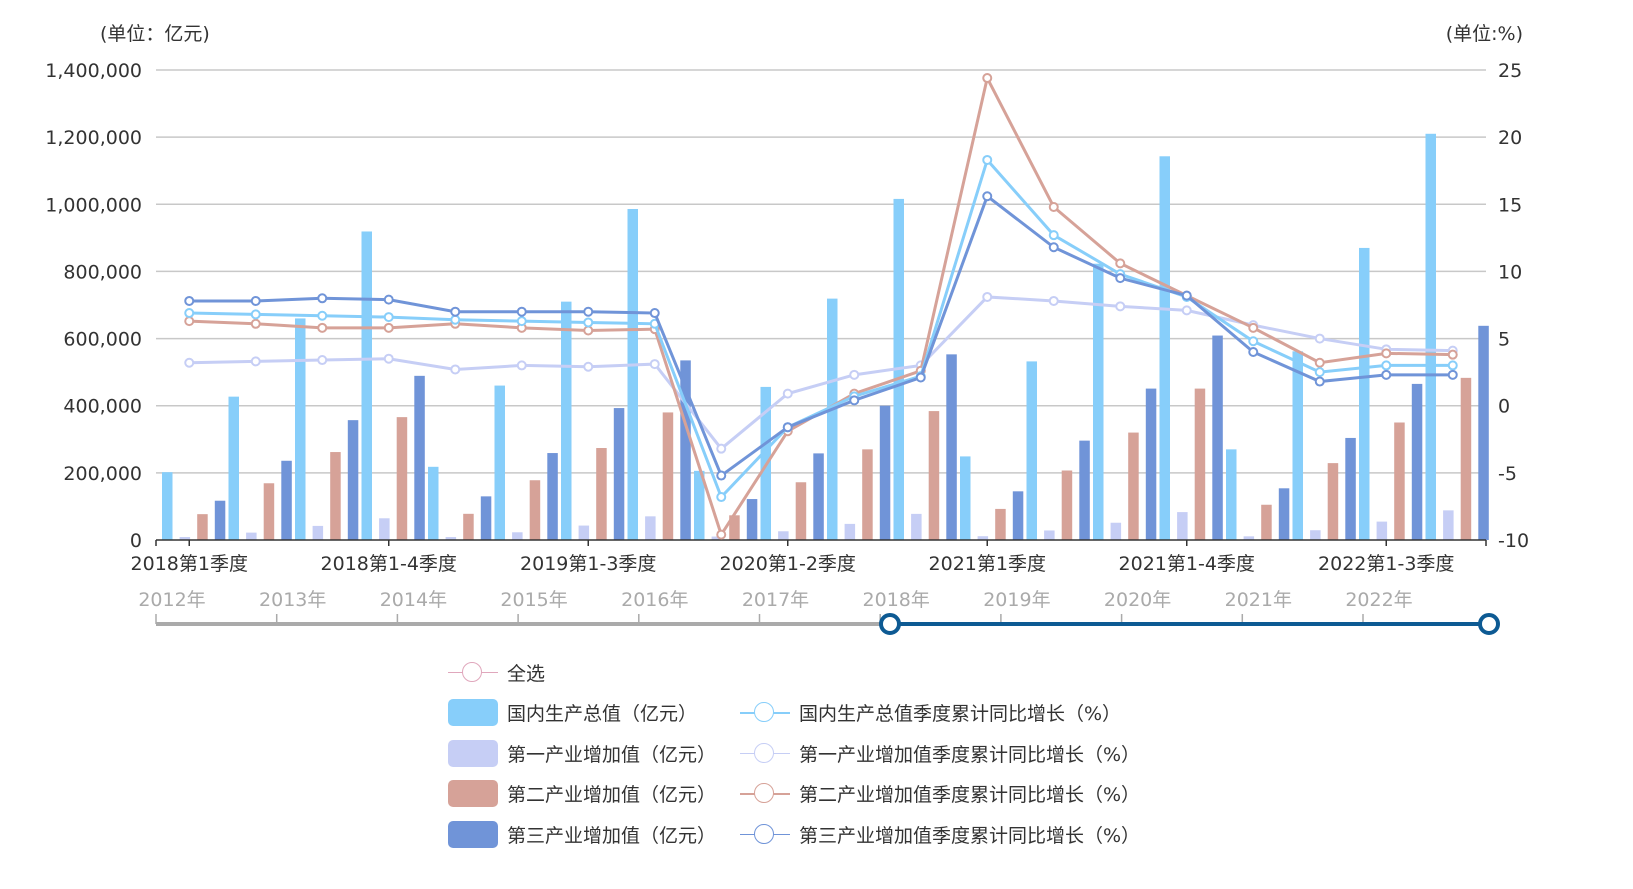 The height and width of the screenshot is (889, 1633). What do you see at coordinates (1258, 600) in the screenshot?
I see `slider-year-label: 2021年` at bounding box center [1258, 600].